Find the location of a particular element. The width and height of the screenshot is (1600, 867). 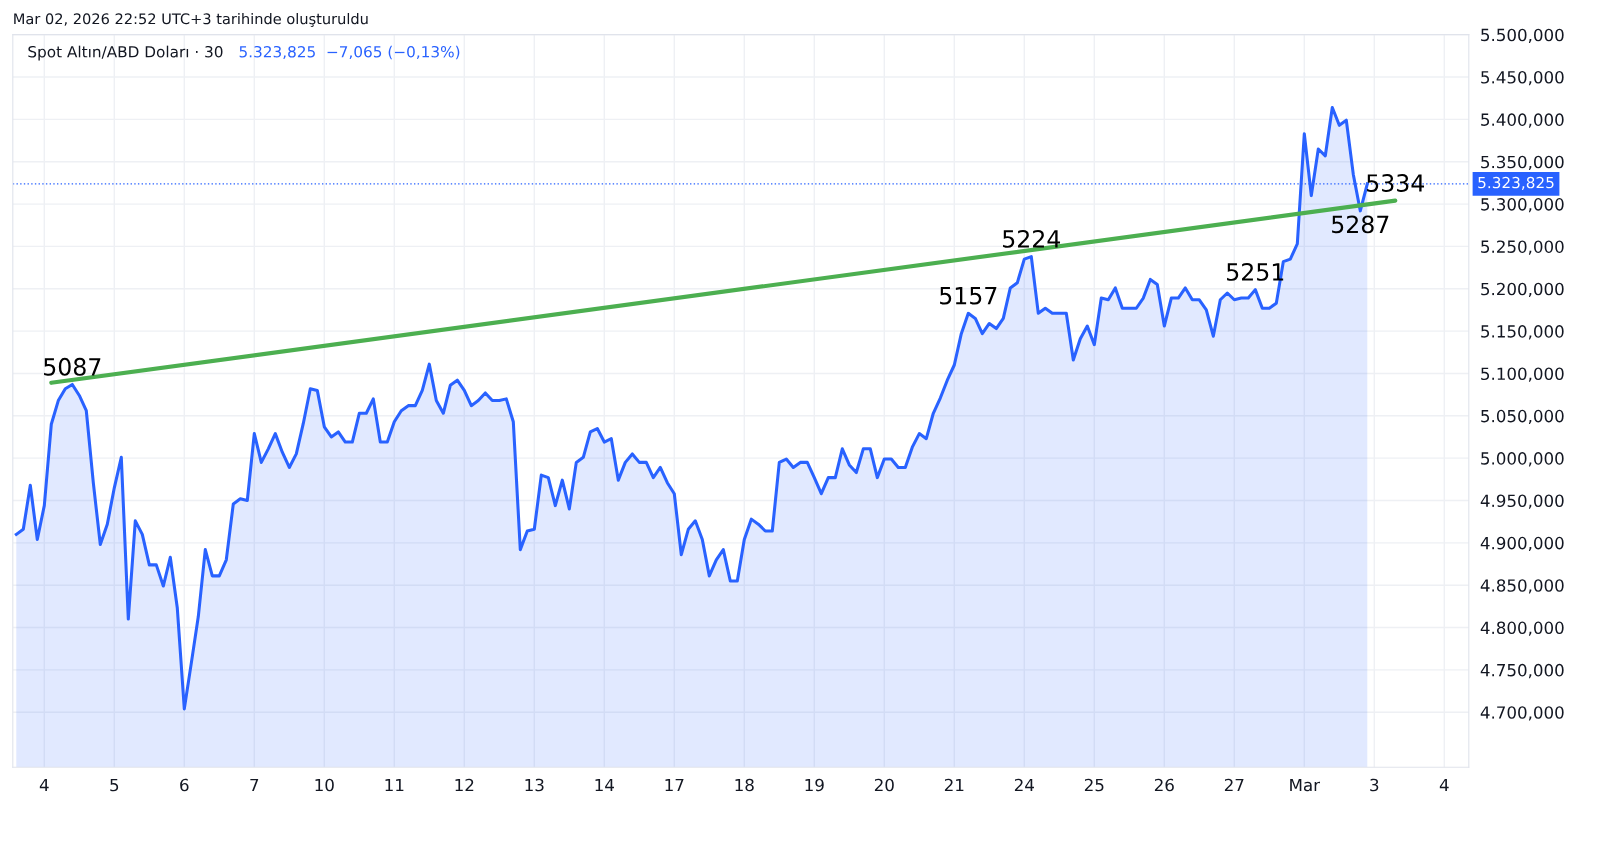

text: Spot Altın/ABD Doları · 30 is located at coordinates (125, 53).